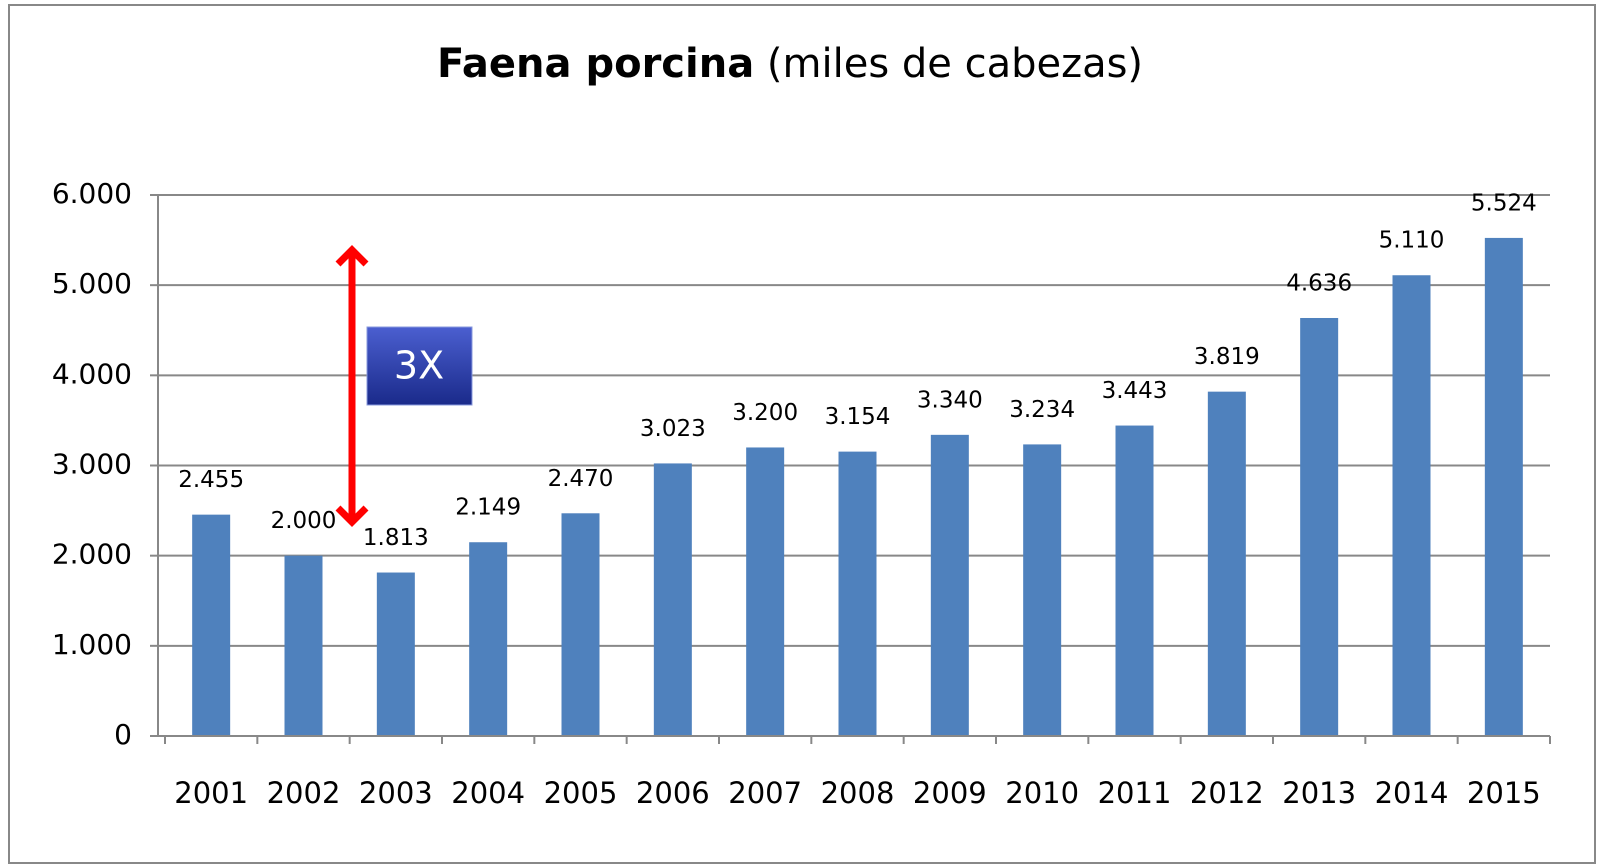 The image size is (1602, 868). Describe the element at coordinates (123, 734) in the screenshot. I see `y-tick-label: 0` at that location.